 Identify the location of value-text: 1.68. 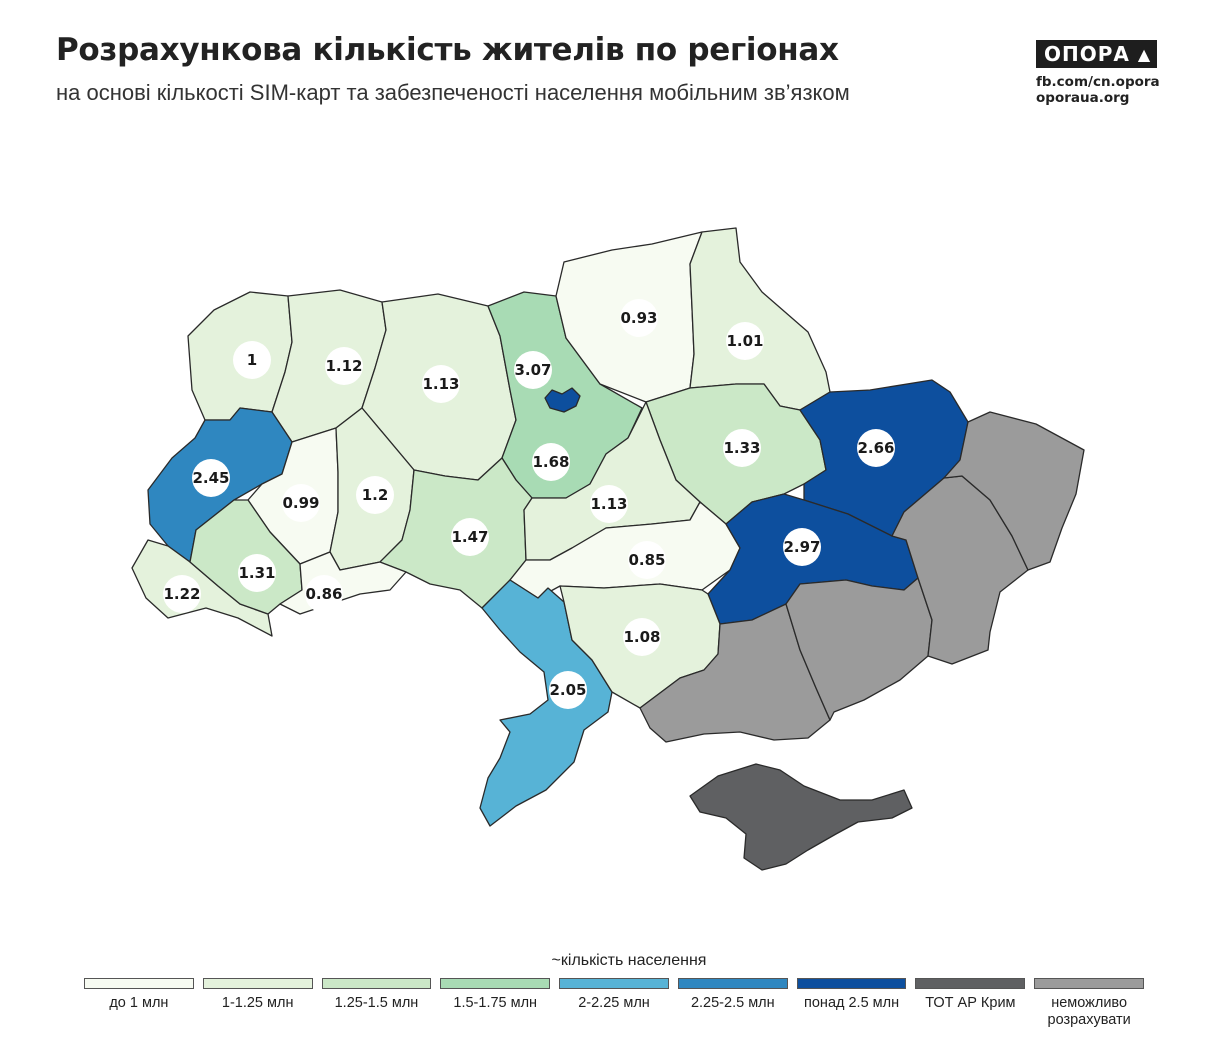
(550, 462).